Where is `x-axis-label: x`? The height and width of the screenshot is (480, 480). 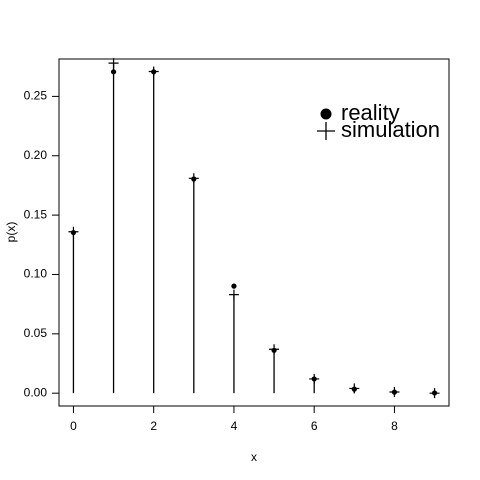 x-axis-label: x is located at coordinates (254, 457).